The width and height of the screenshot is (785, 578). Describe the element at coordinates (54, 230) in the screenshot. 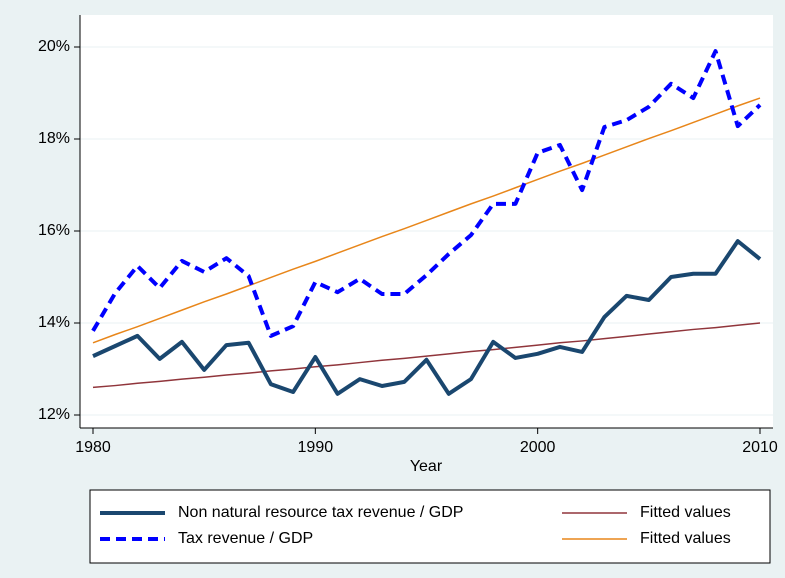

I see `y-tick-label: 16%` at that location.